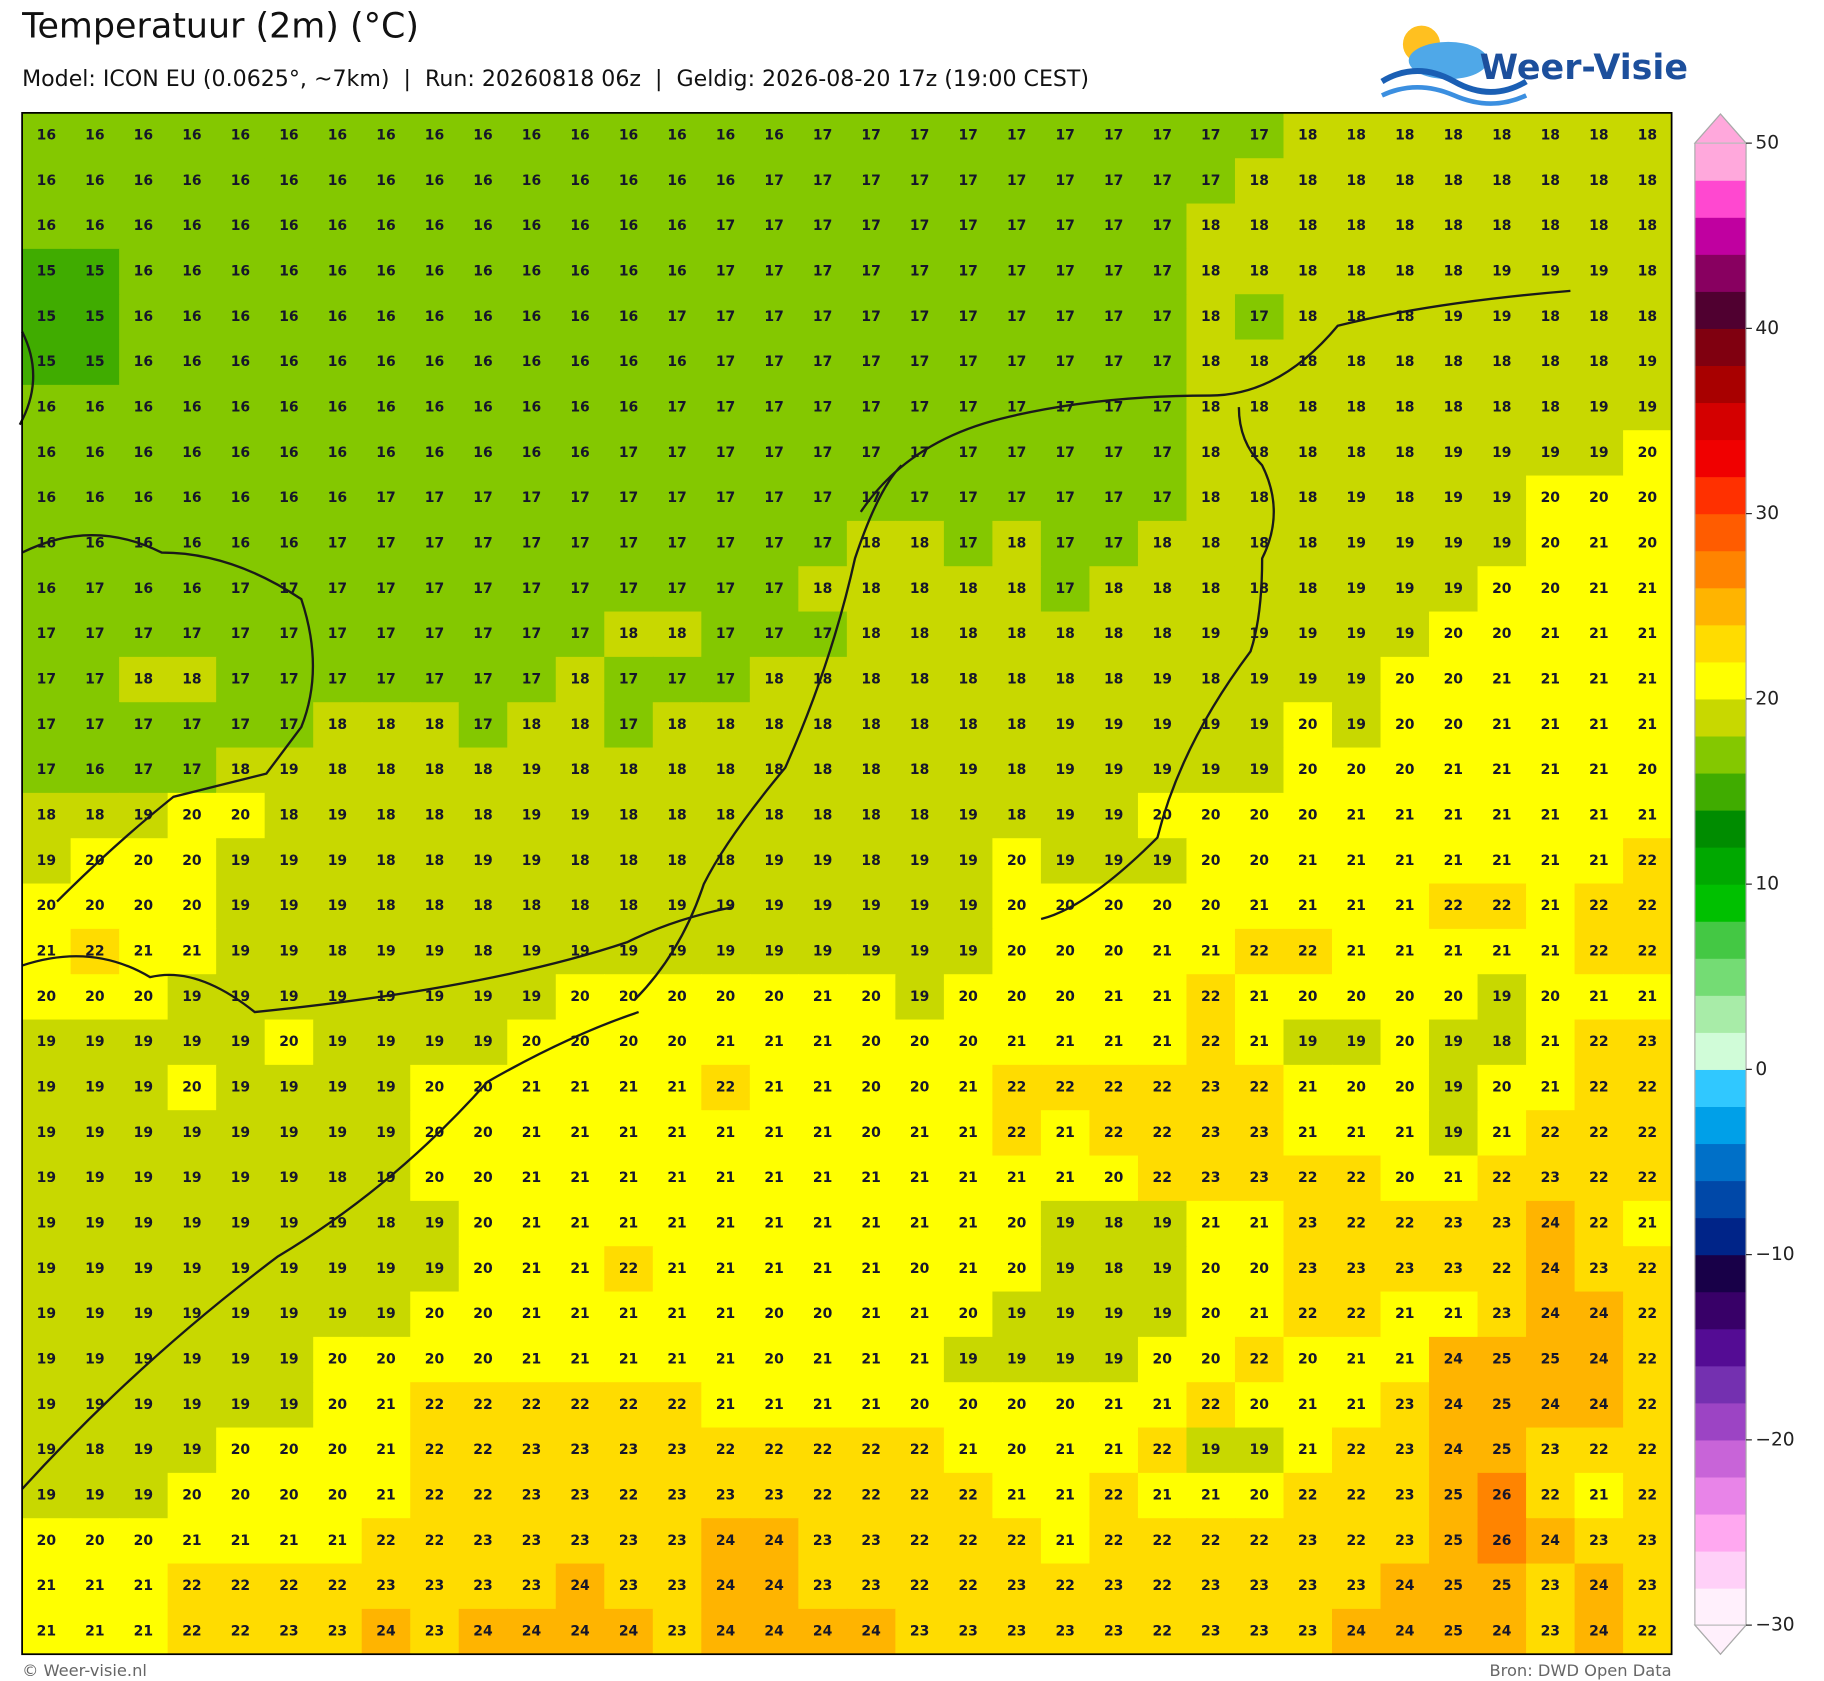  Describe the element at coordinates (94, 362) in the screenshot. I see `temperature-label: 15` at that location.